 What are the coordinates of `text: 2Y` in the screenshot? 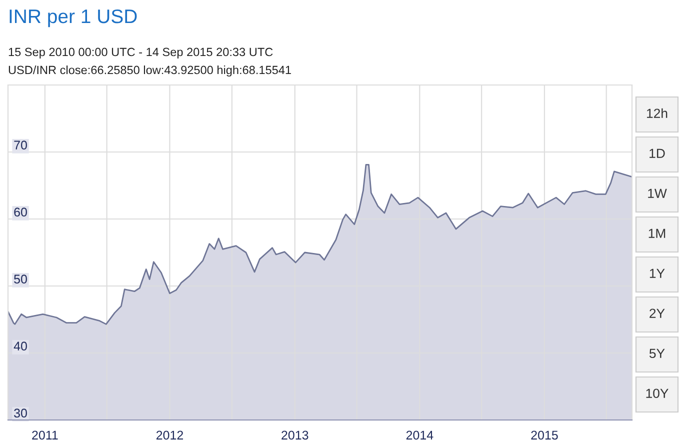 It's located at (657, 313).